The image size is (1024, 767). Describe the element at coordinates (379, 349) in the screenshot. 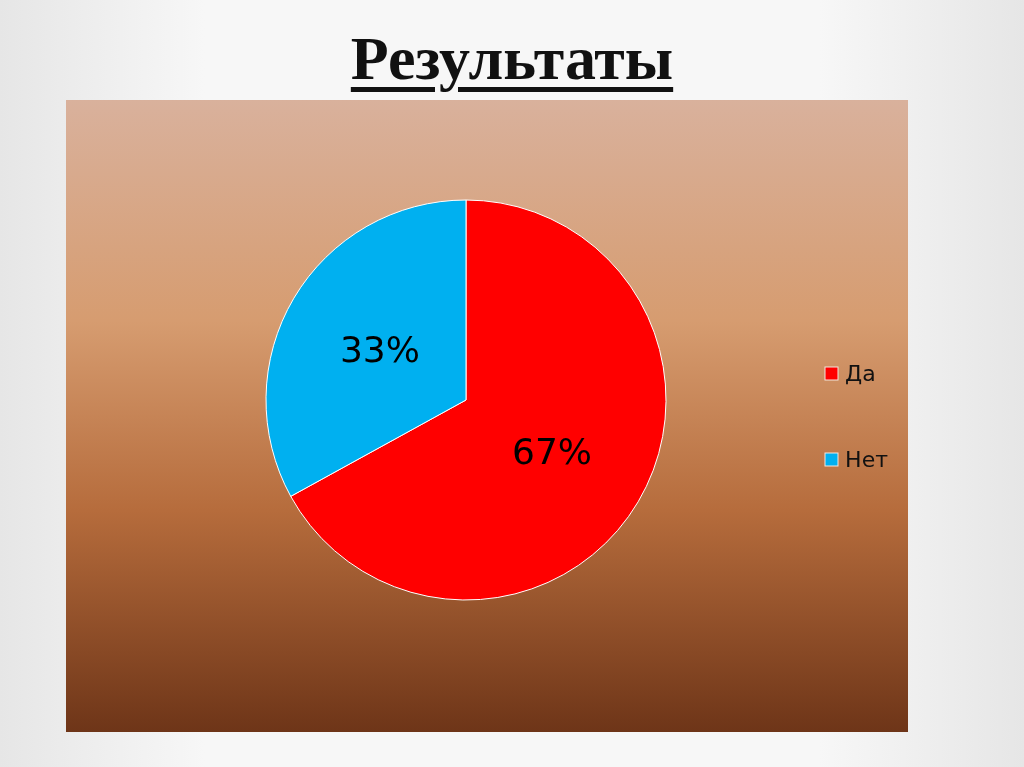

I see `data-label: 33%` at that location.